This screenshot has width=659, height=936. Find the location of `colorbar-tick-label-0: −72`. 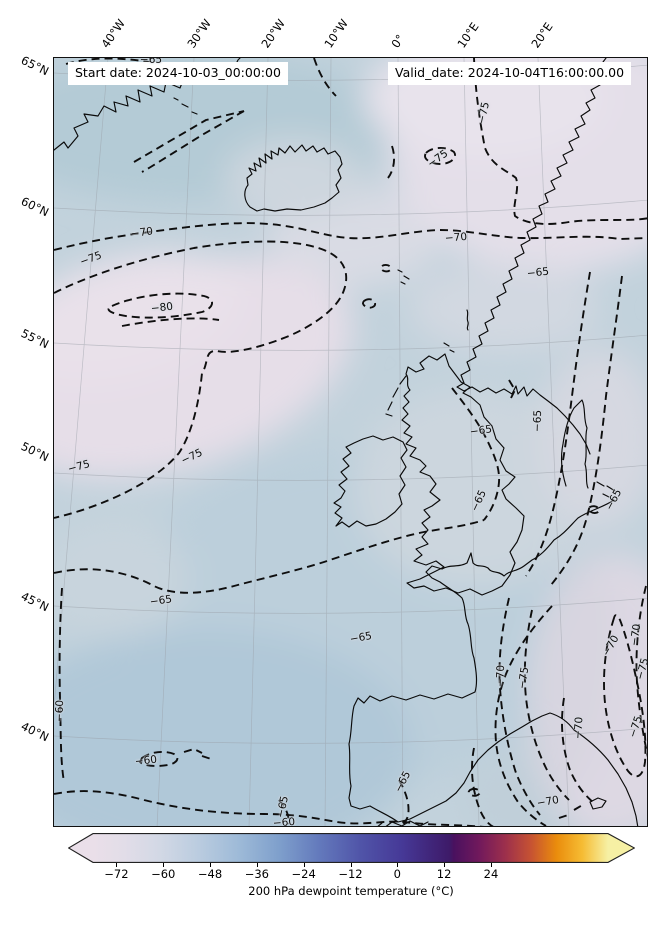

colorbar-tick-label-0: −72 is located at coordinates (116, 874).